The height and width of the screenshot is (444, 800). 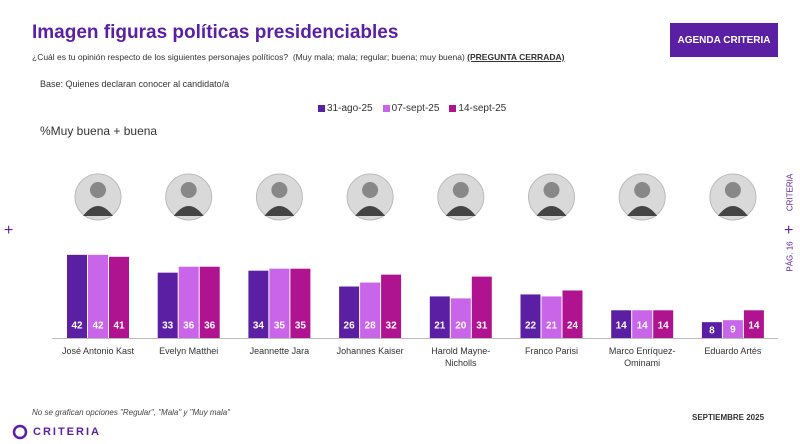 I want to click on logo-text: CRITERIA, so click(x=67, y=432).